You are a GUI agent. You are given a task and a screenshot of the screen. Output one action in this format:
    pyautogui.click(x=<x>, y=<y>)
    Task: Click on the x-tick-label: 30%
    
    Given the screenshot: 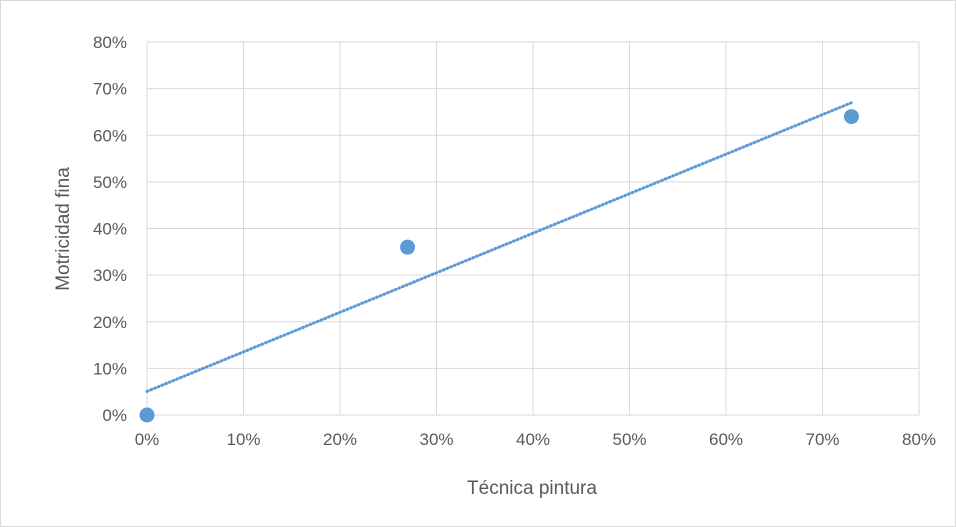 What is the action you would take?
    pyautogui.click(x=436, y=439)
    